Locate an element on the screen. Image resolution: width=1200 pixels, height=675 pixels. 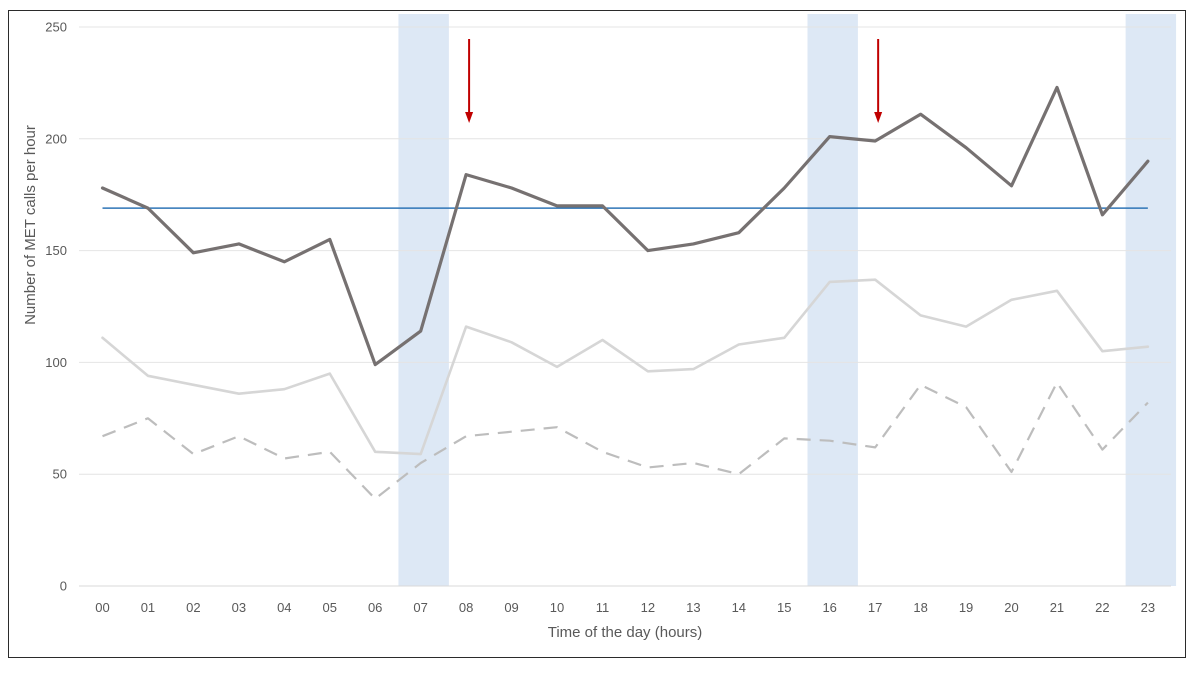
y-tick-label: 50 is located at coordinates (60, 474).